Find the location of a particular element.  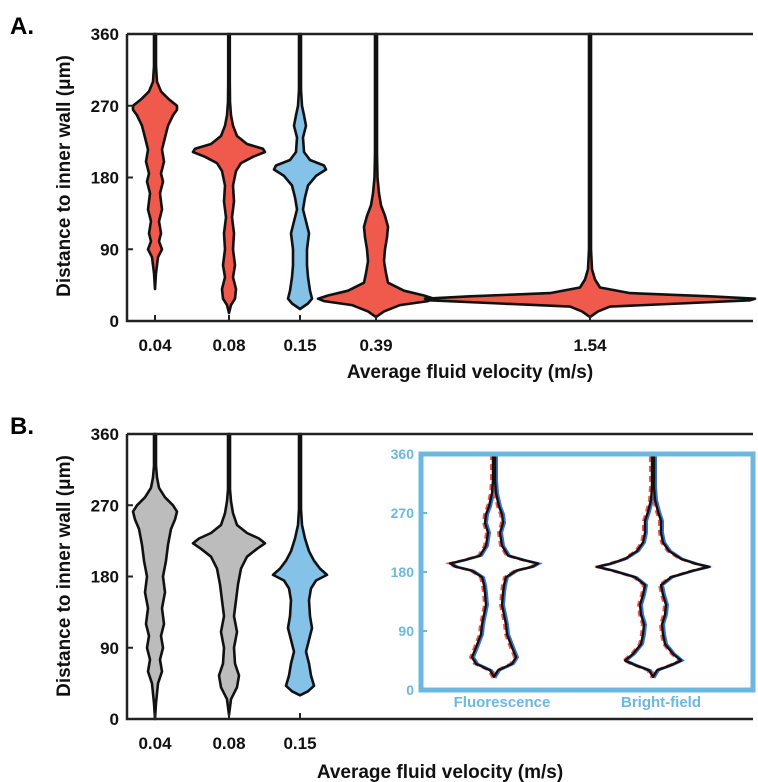

panel-a-xlabel: Average fluid velocity (m/s) is located at coordinates (470, 372).